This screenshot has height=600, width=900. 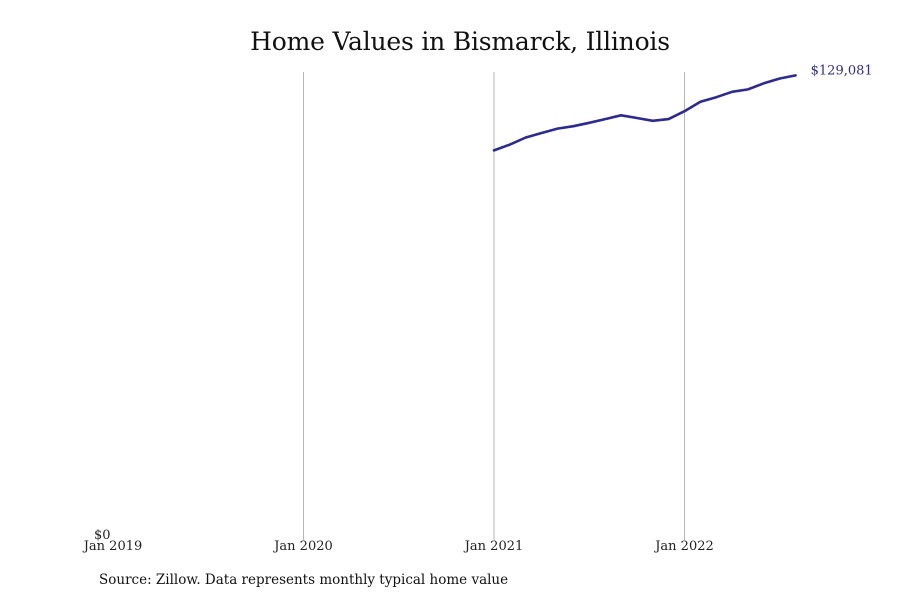 What do you see at coordinates (102, 535) in the screenshot?
I see `y-tick-label: $0` at bounding box center [102, 535].